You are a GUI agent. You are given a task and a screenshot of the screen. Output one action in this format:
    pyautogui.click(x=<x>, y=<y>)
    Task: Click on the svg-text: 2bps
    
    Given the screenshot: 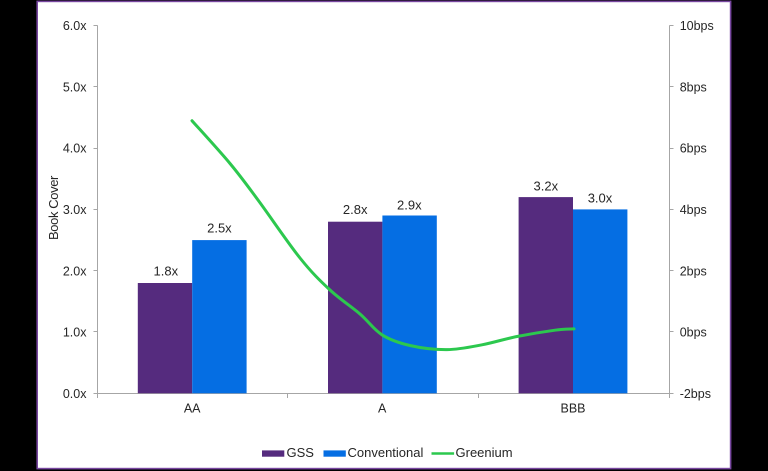 What is the action you would take?
    pyautogui.click(x=693, y=271)
    